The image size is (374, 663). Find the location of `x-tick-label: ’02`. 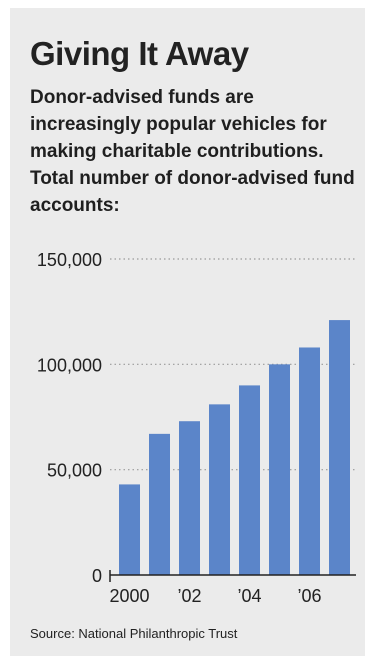

x-tick-label: ’02 is located at coordinates (189, 596).